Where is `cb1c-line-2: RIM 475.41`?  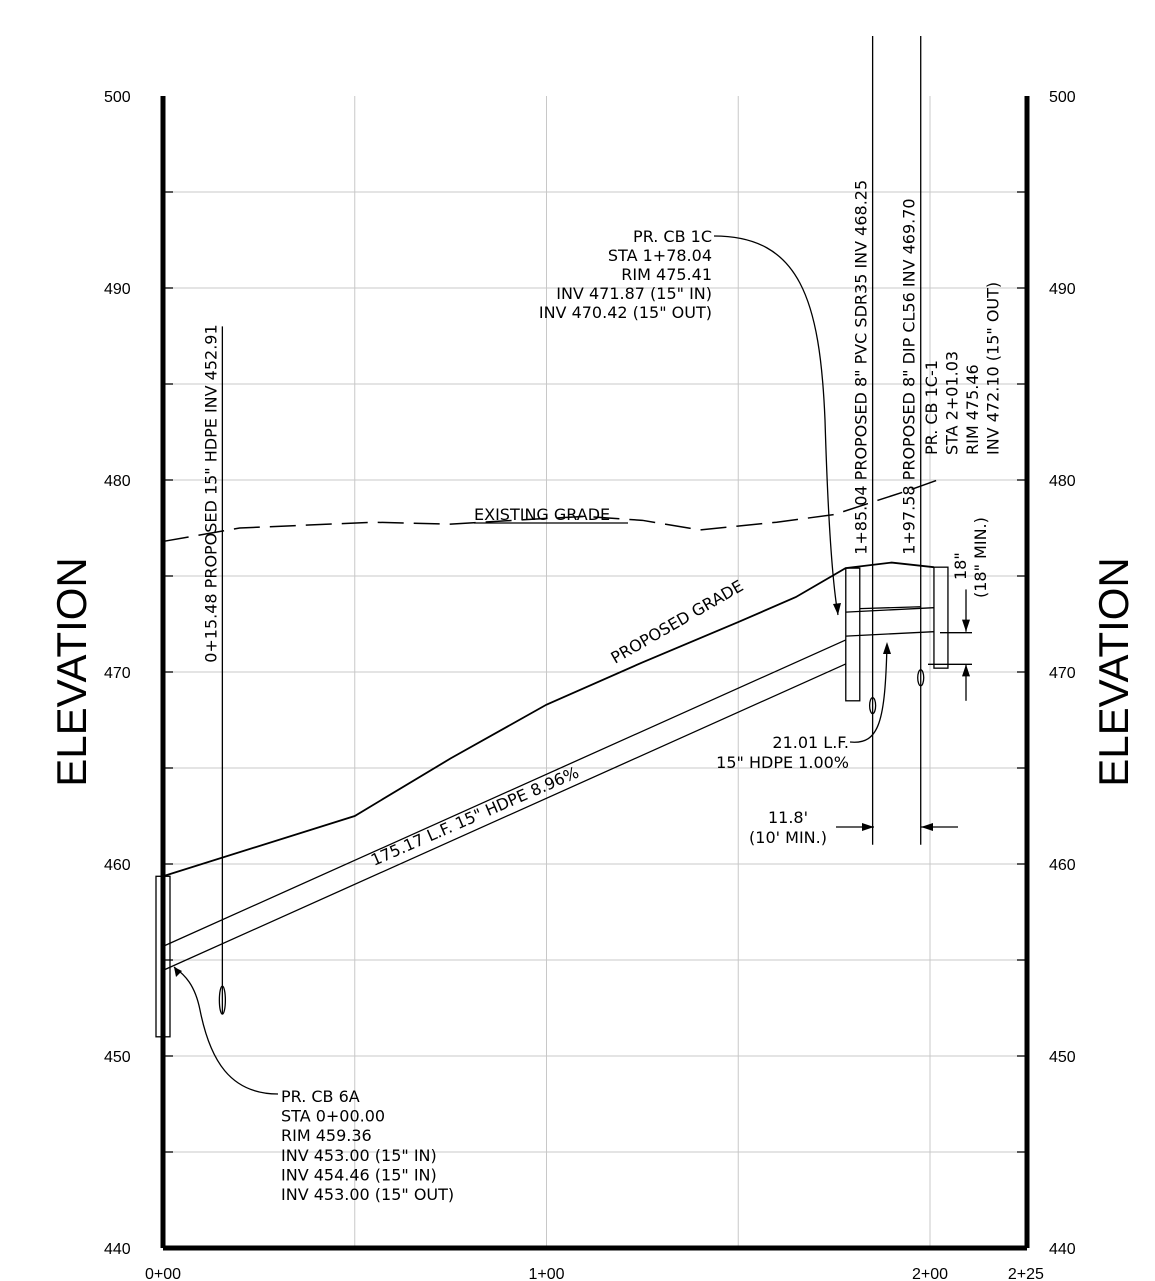
cb1c-line-2: RIM 475.41 is located at coordinates (666, 274).